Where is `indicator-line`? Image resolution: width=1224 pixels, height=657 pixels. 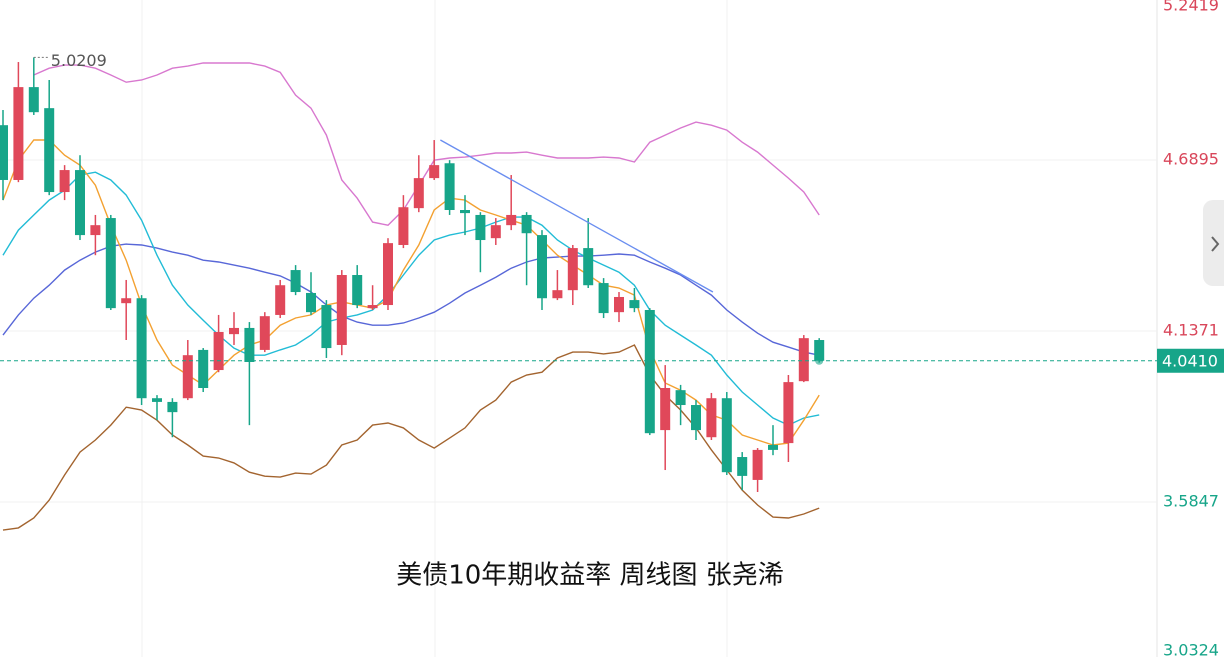 indicator-line is located at coordinates (411, 299).